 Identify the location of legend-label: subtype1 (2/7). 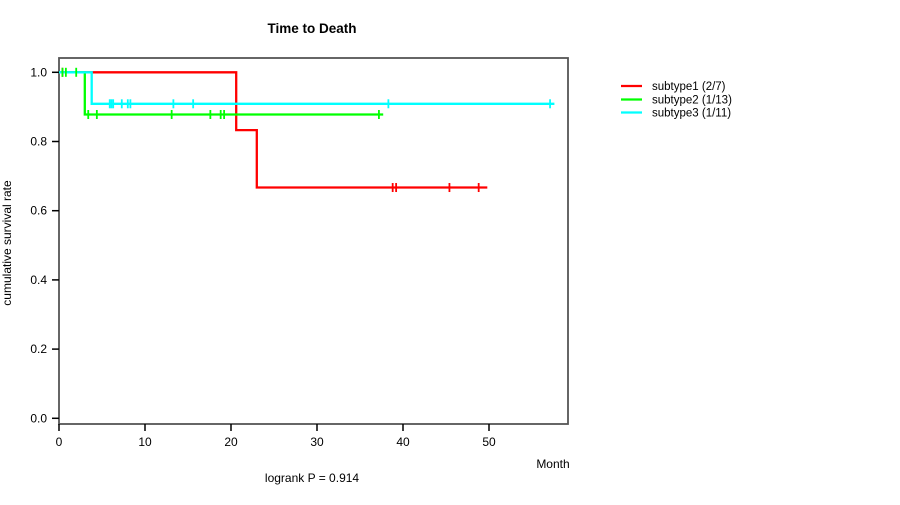
(689, 87).